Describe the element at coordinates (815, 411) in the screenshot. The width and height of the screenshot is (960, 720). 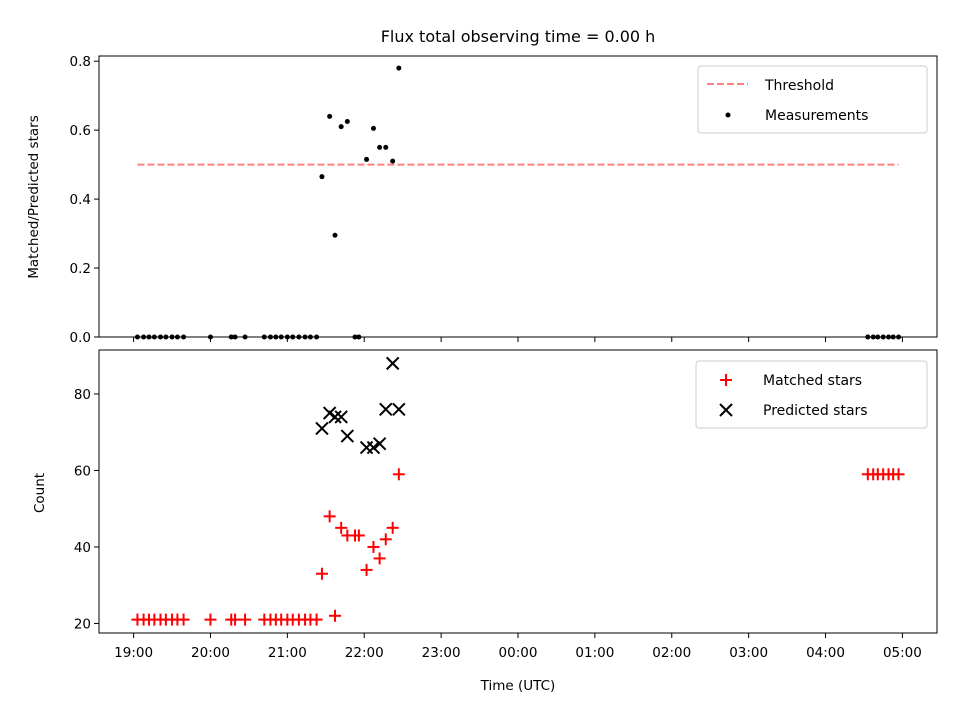
I see `legend-predicted-label: Predicted stars` at that location.